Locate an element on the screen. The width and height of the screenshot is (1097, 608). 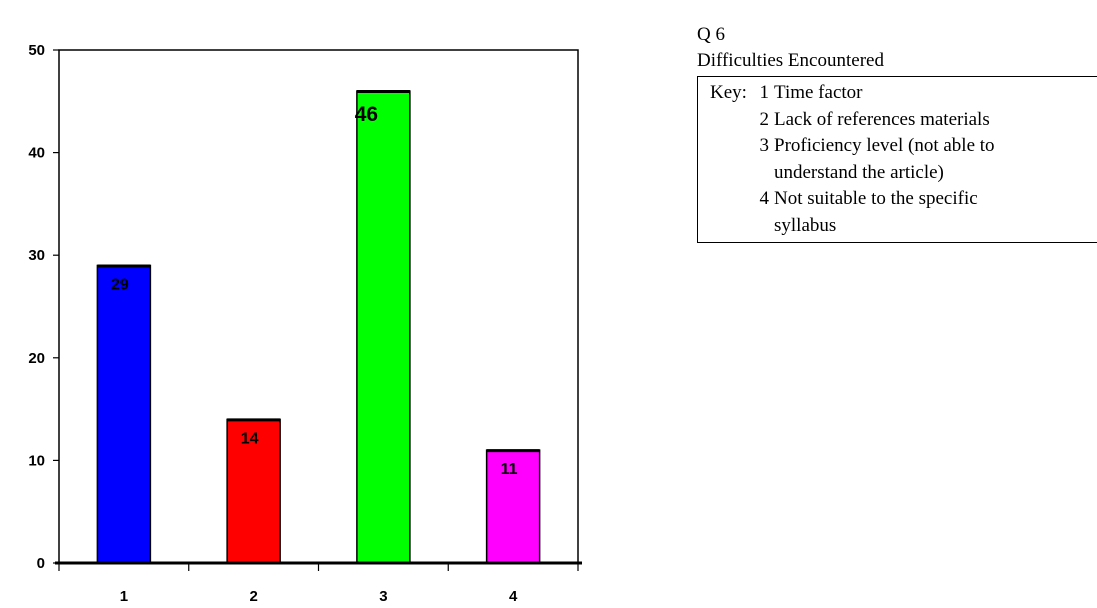
x-tick-label: 1 is located at coordinates (124, 596).